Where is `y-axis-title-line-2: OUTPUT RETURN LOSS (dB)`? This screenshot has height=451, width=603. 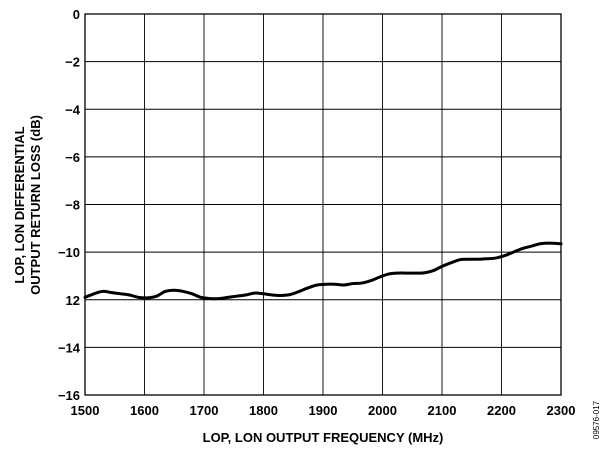
y-axis-title-line-2: OUTPUT RETURN LOSS (dB) is located at coordinates (35, 205).